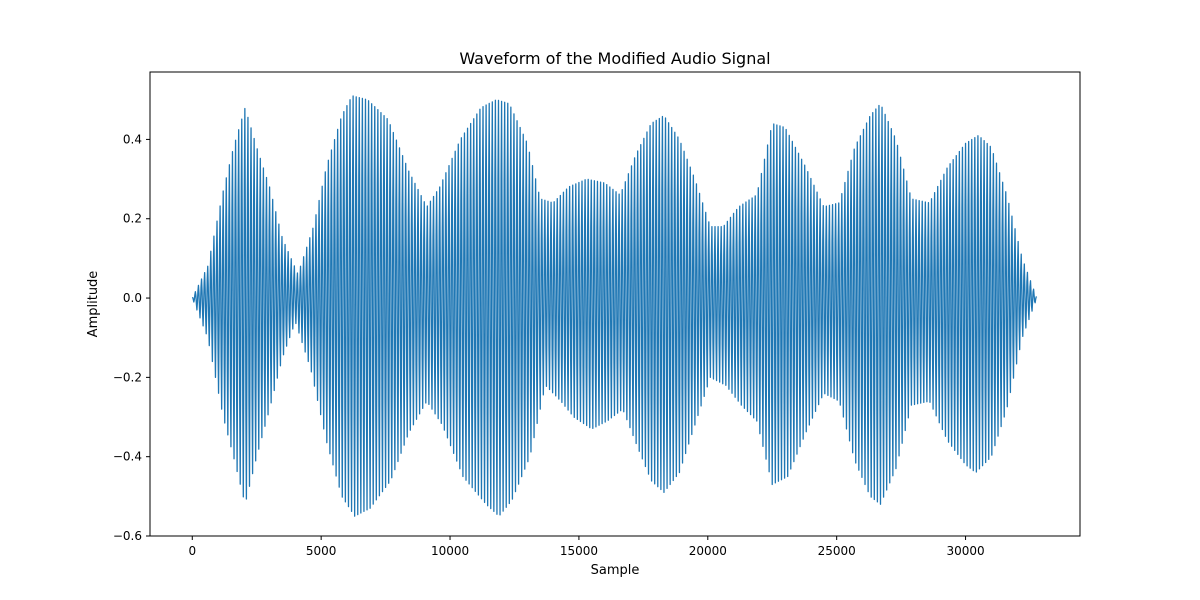 This screenshot has width=1200, height=600. What do you see at coordinates (450, 551) in the screenshot?
I see `x-tick-label: 10000` at bounding box center [450, 551].